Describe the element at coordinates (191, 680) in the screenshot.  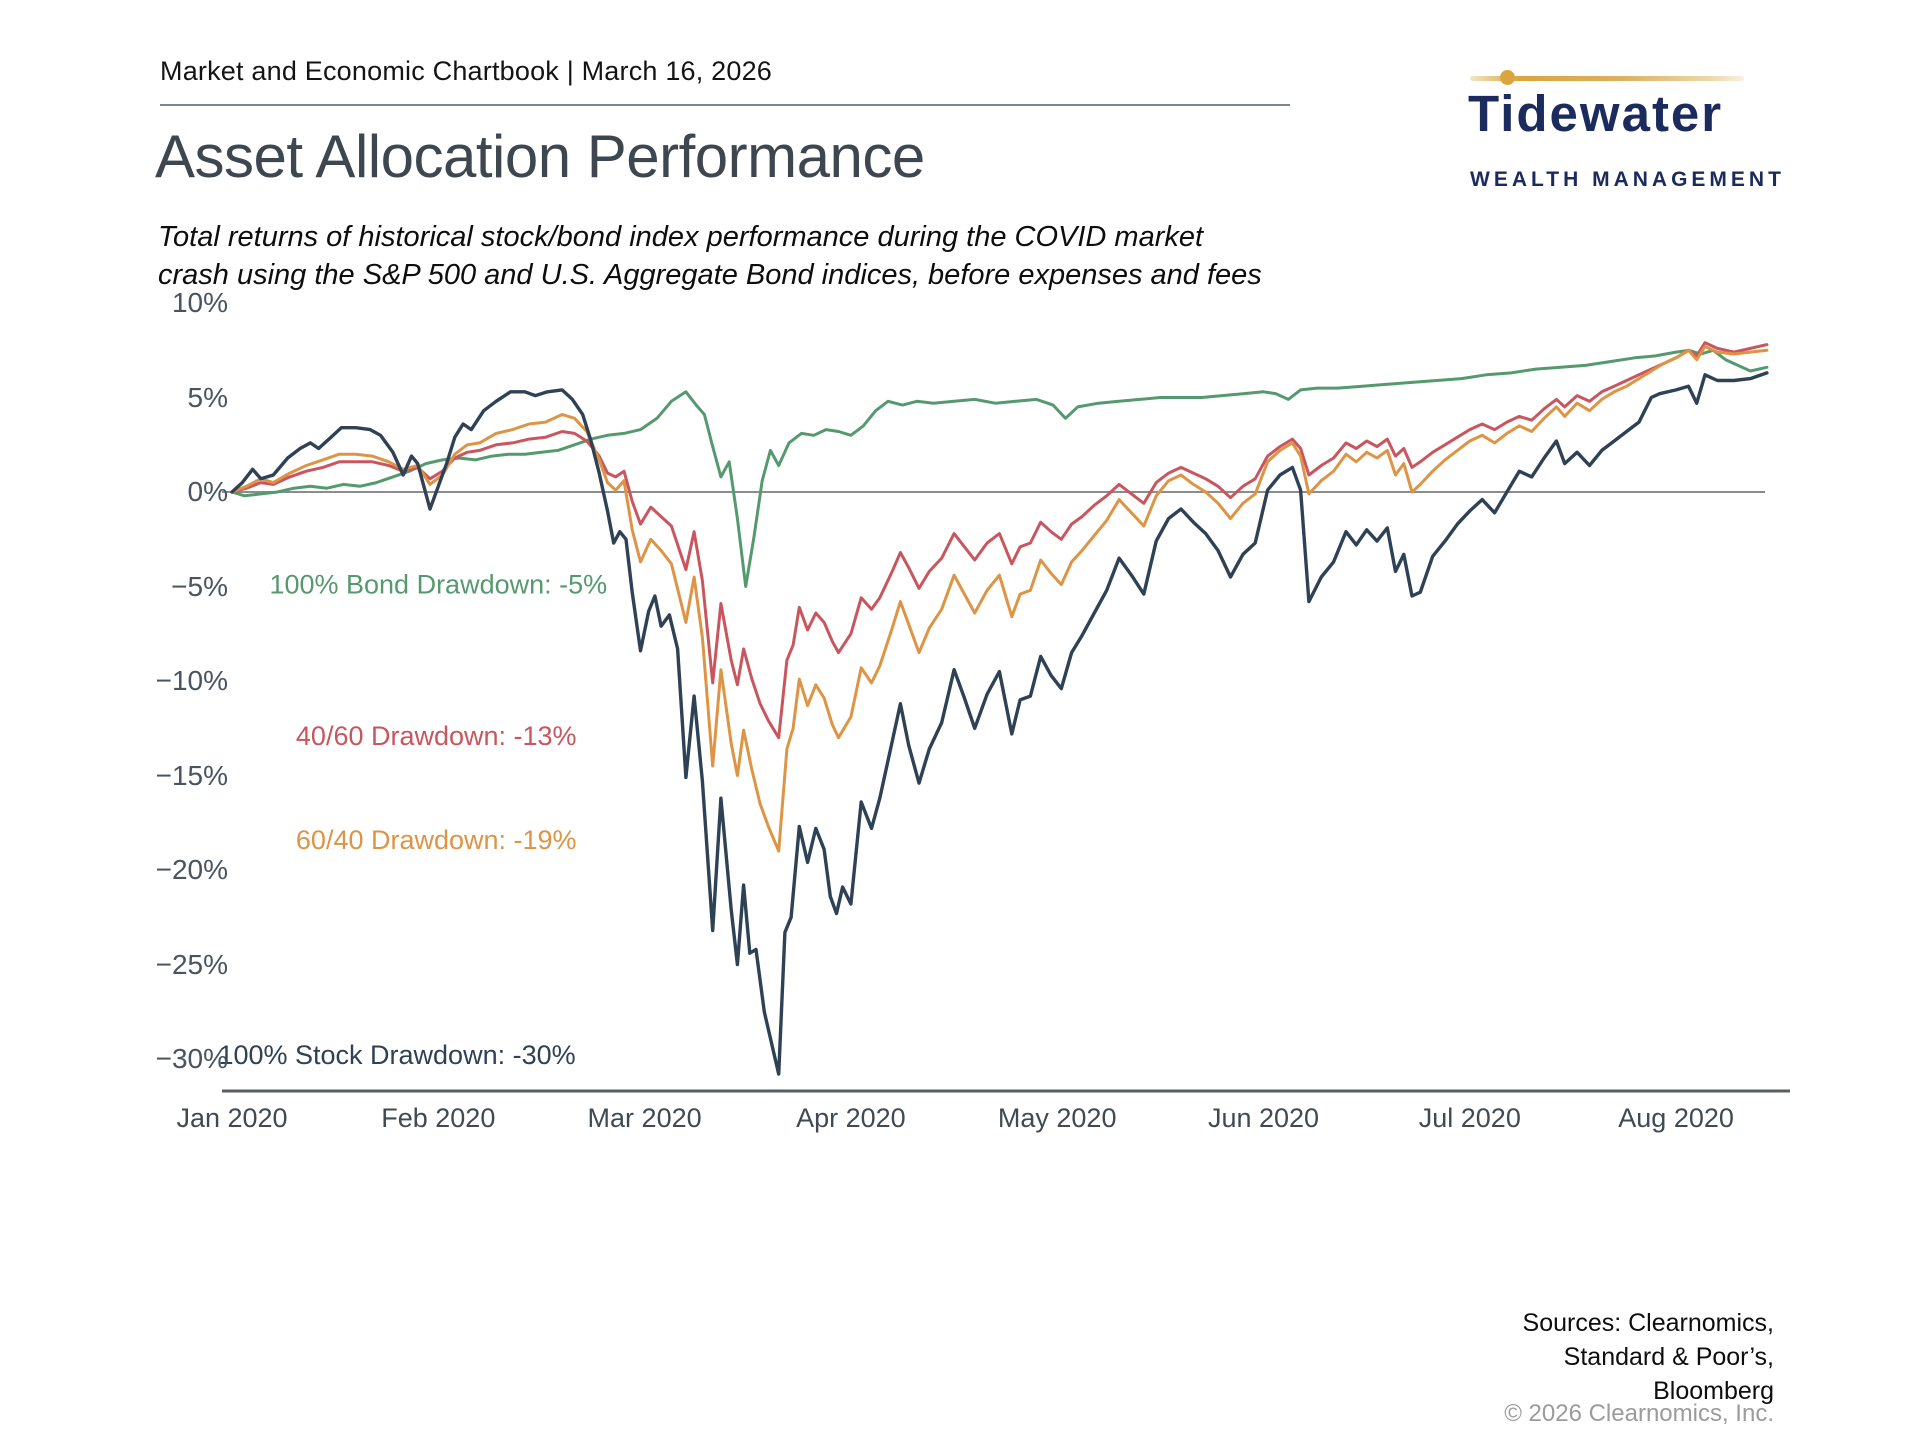
I see `y-axis-tick--10: −10%` at that location.